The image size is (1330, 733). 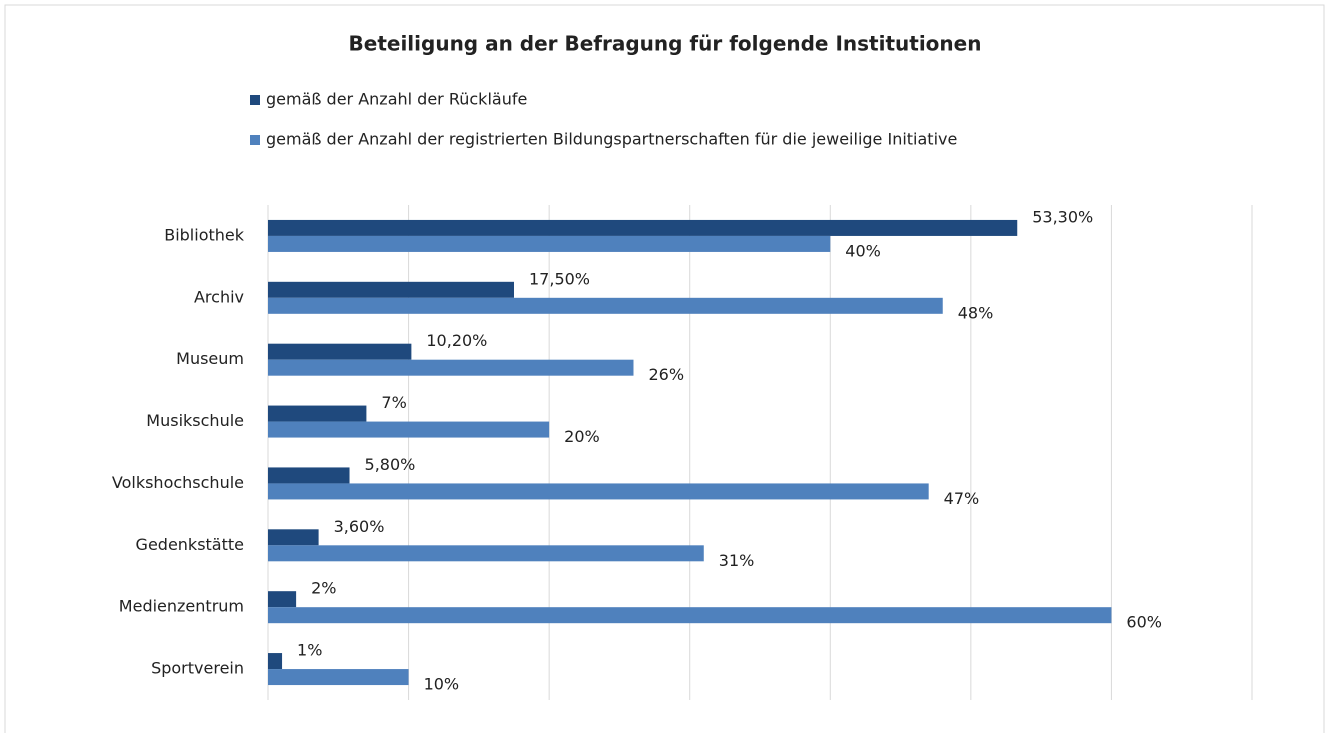 What do you see at coordinates (323, 588) in the screenshot?
I see `value-label: 2%` at bounding box center [323, 588].